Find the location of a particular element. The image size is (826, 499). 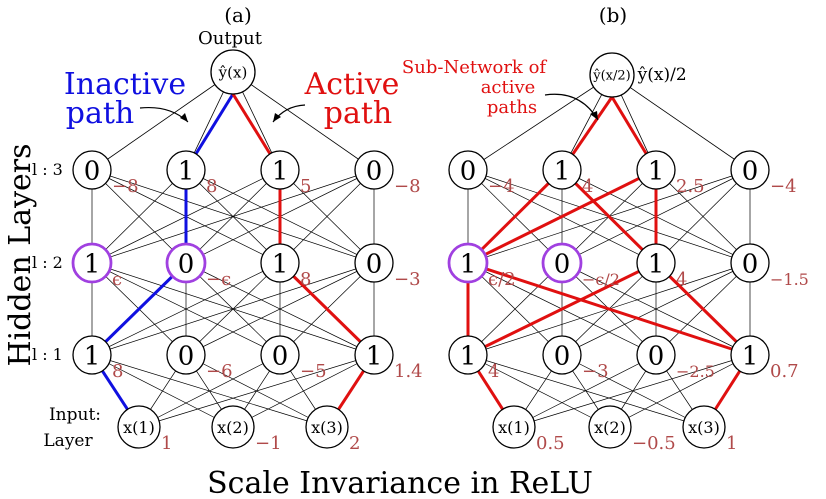

subnet-label-line2: active is located at coordinates (508, 87).